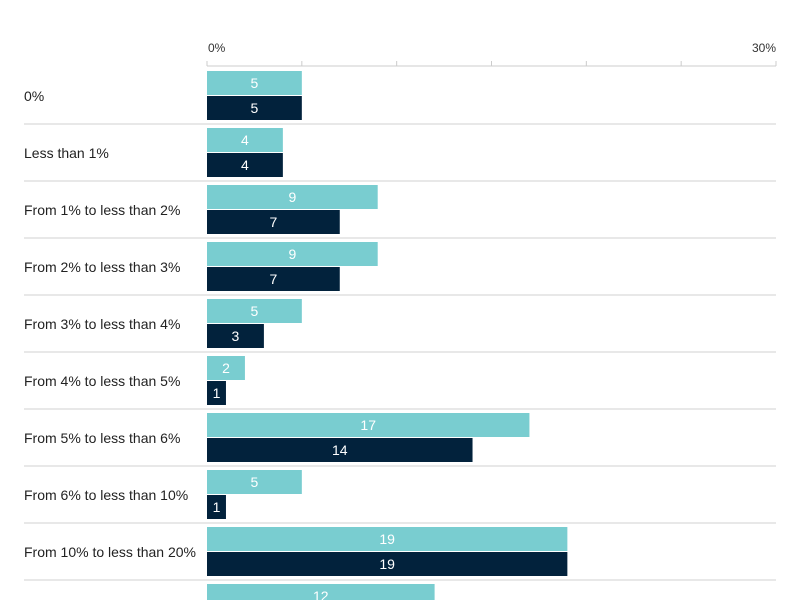 The image size is (800, 600). I want to click on category-label: 0%, so click(34, 96).